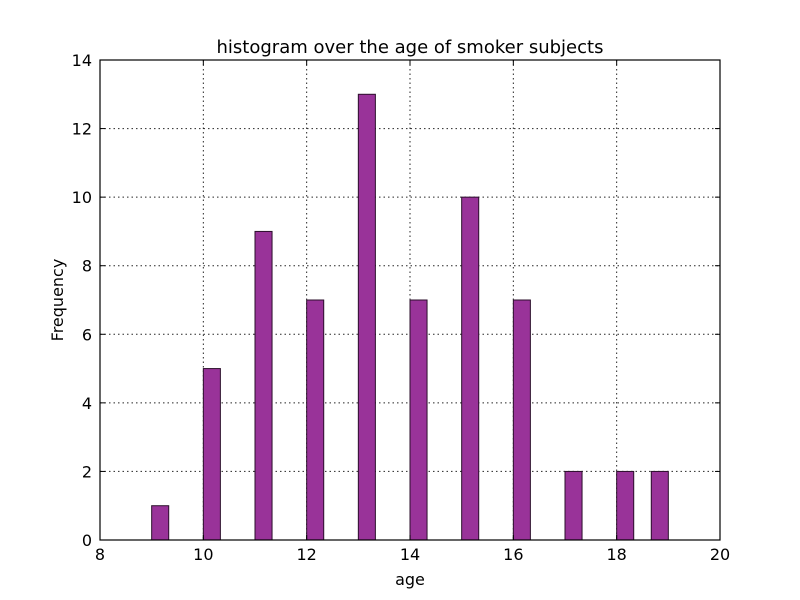 The height and width of the screenshot is (600, 800). Describe the element at coordinates (513, 554) in the screenshot. I see `x-tick-label: 16` at that location.